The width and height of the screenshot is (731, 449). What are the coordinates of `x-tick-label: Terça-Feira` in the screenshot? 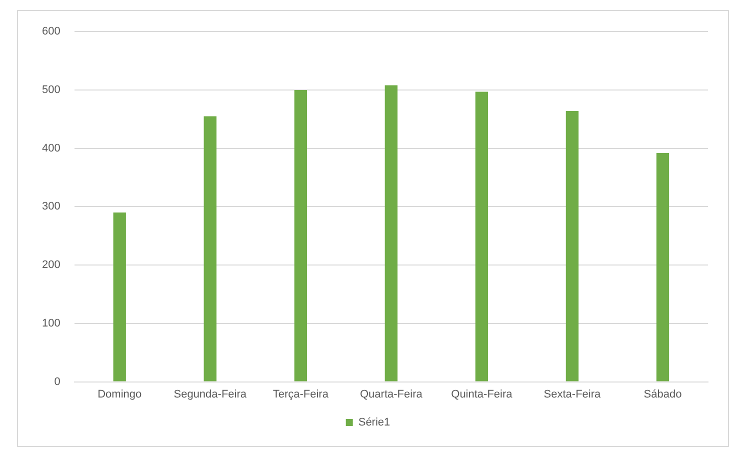 It's located at (301, 394).